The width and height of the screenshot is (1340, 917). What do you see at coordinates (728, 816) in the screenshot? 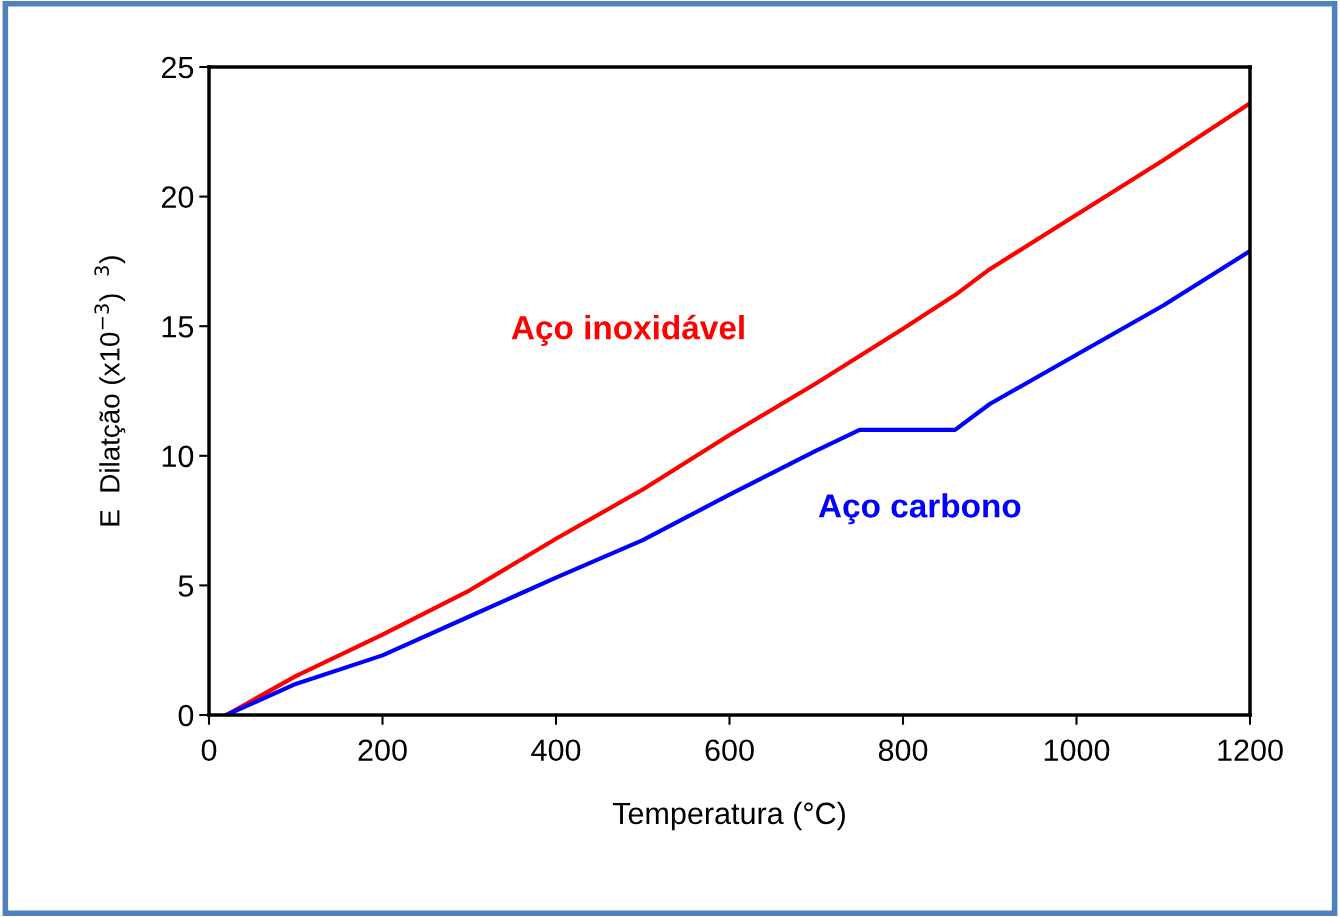
I see `x-axis-title: Temperatura (°C)` at bounding box center [728, 816].